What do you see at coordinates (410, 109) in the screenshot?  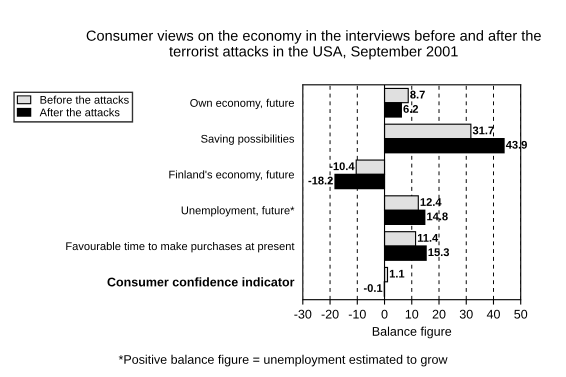 I see `data-label: 6.2` at bounding box center [410, 109].